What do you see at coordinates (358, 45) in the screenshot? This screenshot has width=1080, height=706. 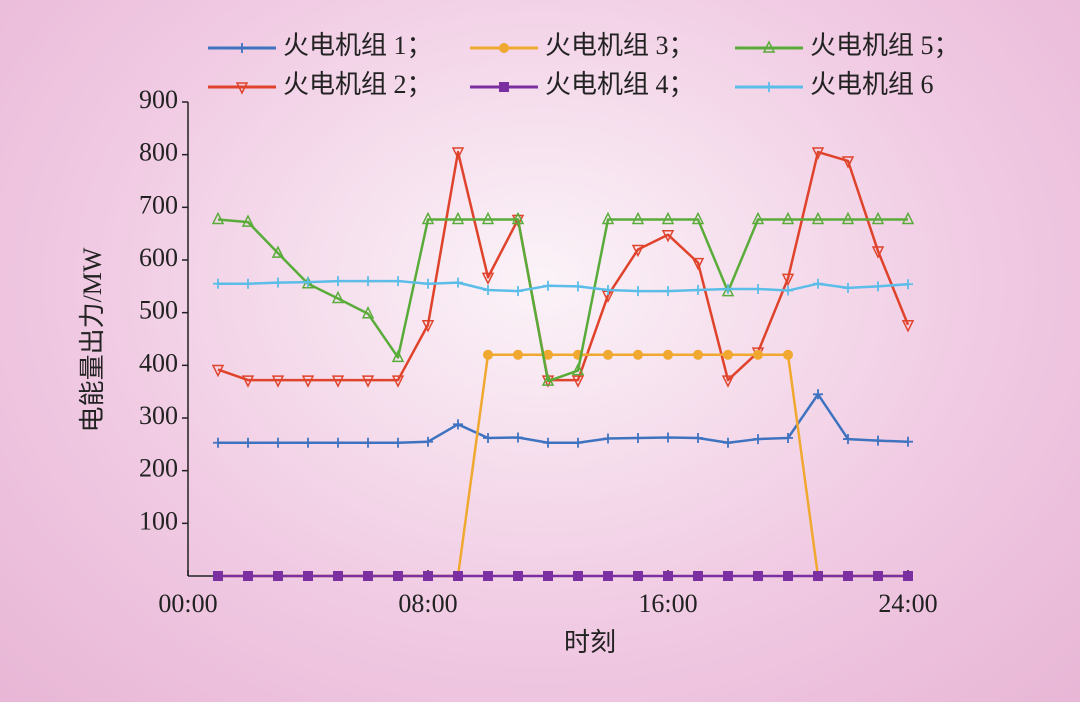 I see `legend-label: 火电机组 1；` at bounding box center [358, 45].